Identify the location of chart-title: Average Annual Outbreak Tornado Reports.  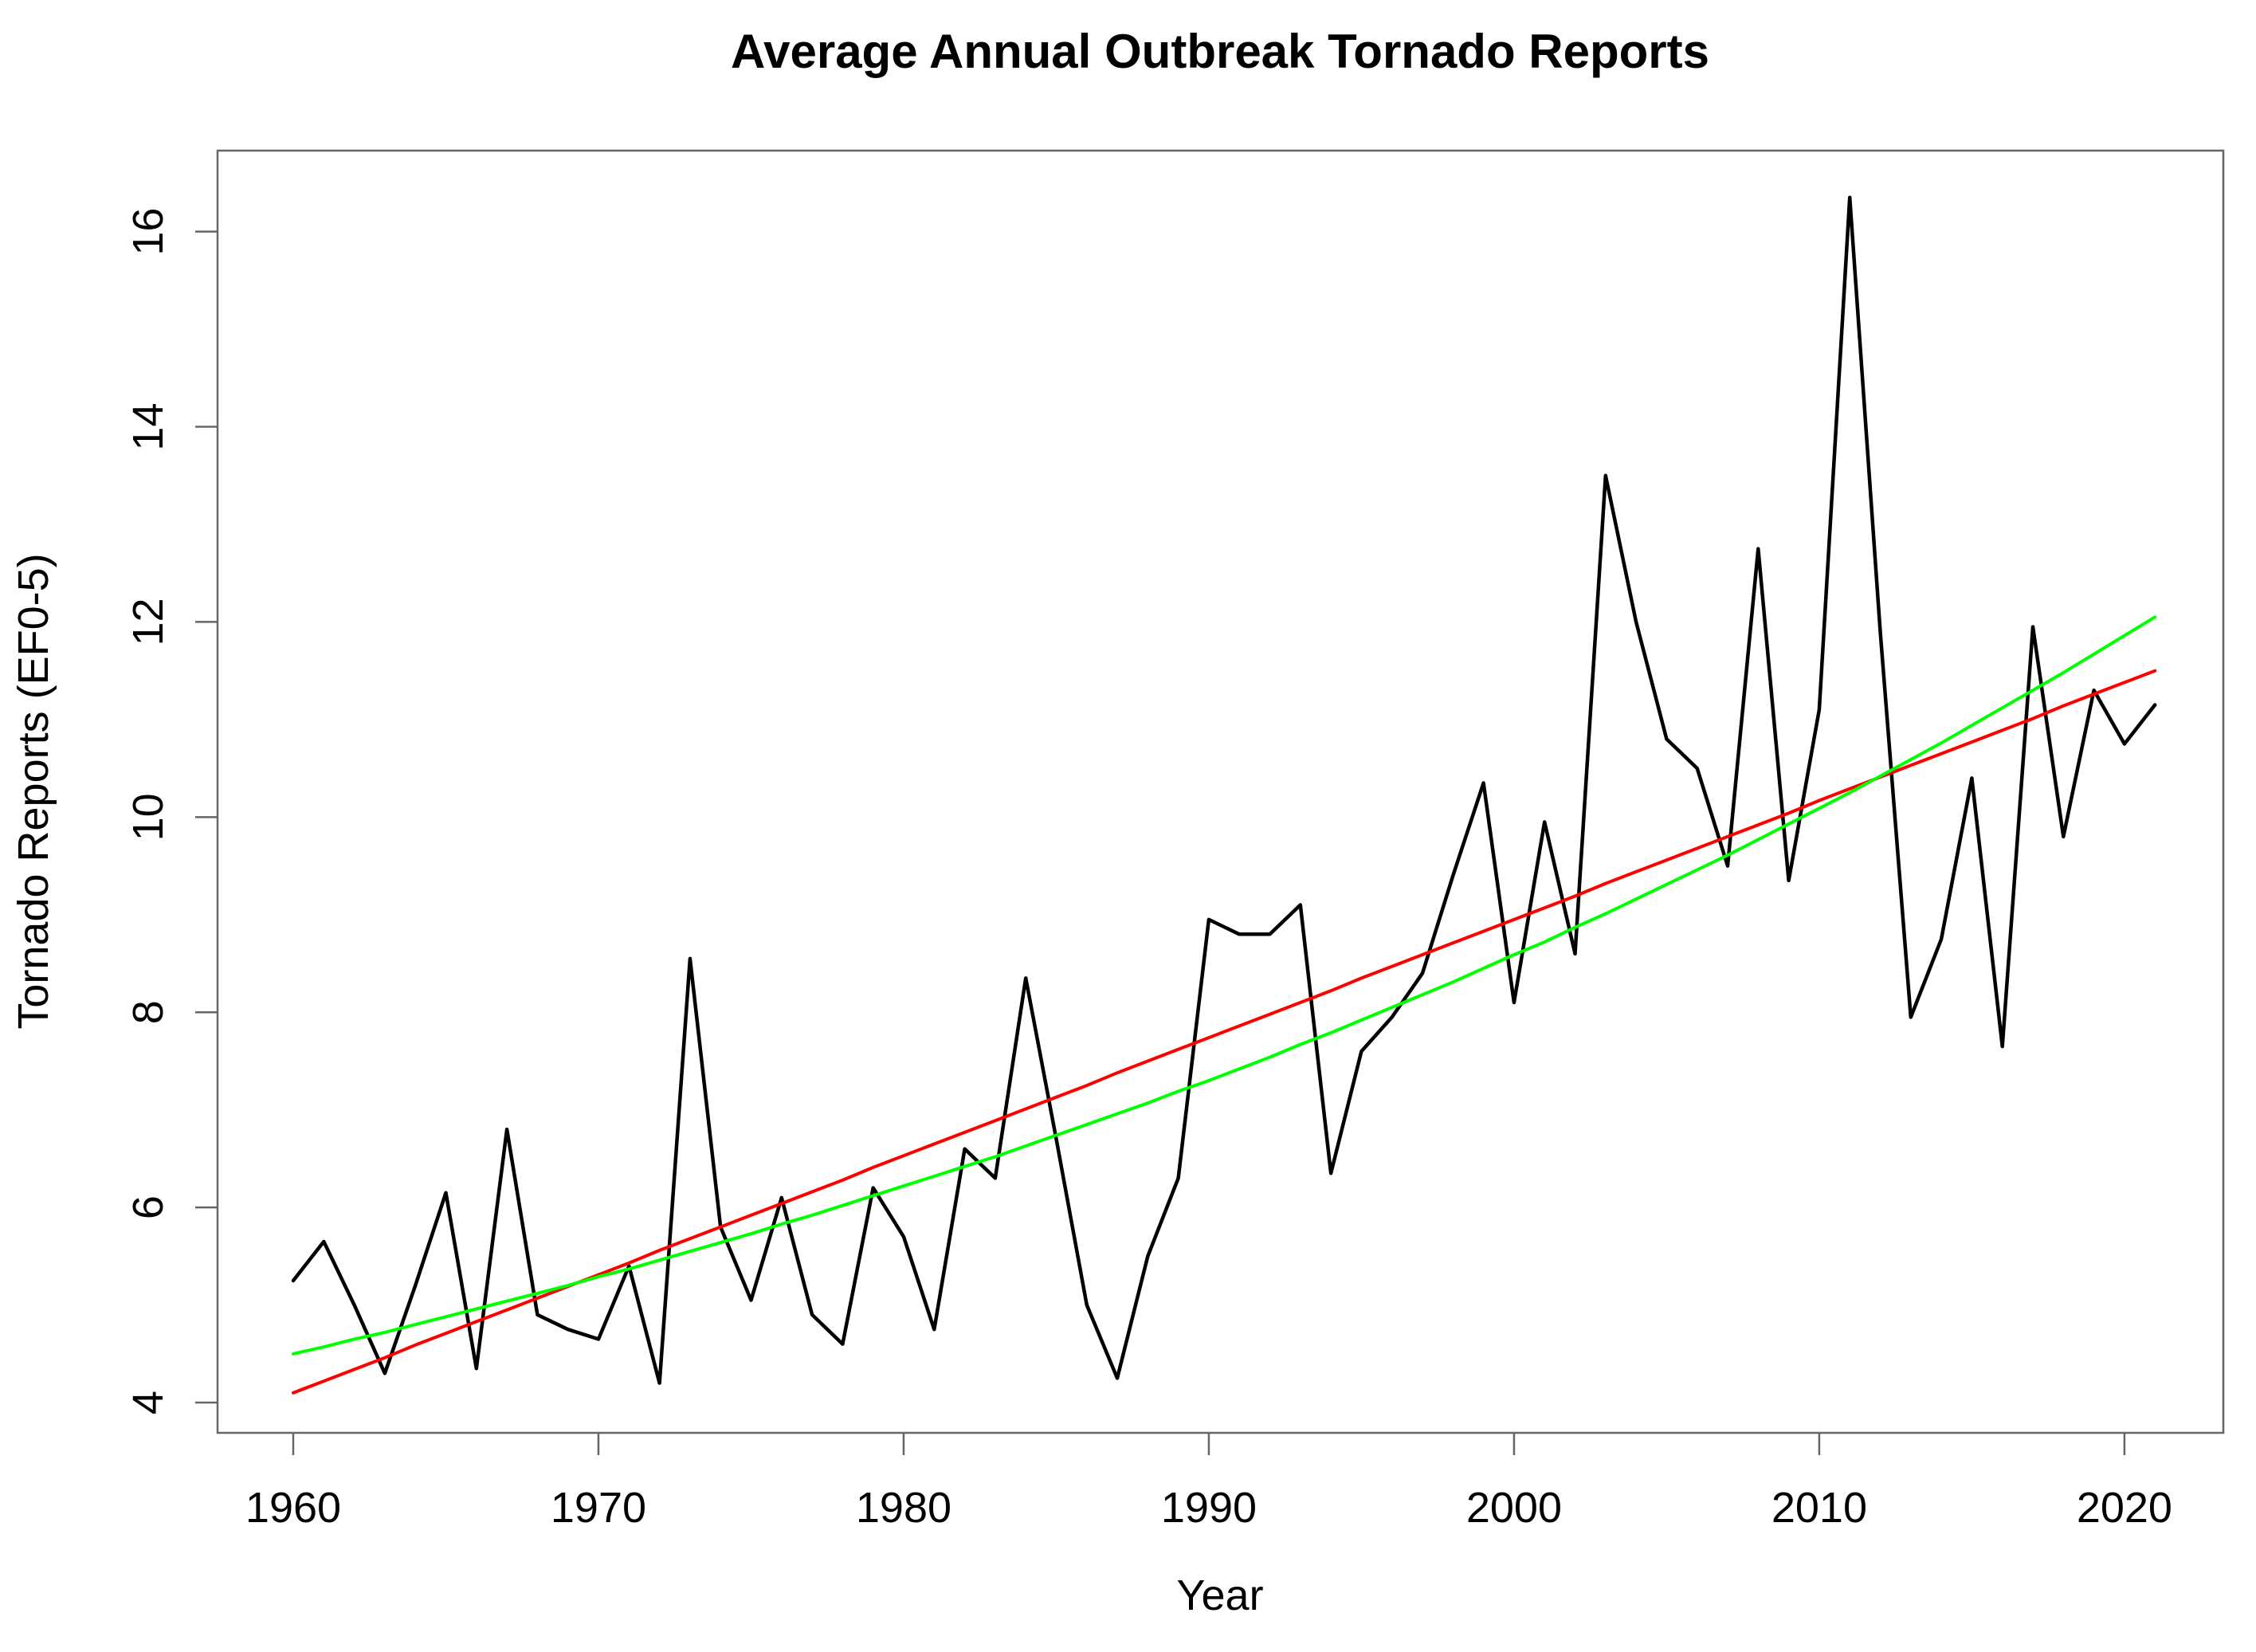
(1220, 51).